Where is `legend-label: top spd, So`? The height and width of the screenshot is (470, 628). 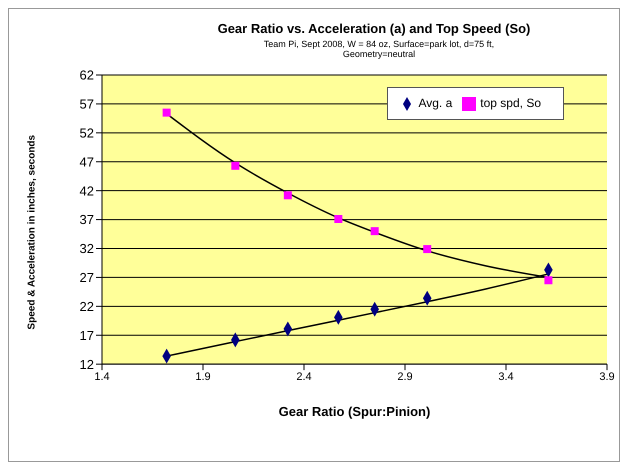
legend-label: top spd, So is located at coordinates (510, 103).